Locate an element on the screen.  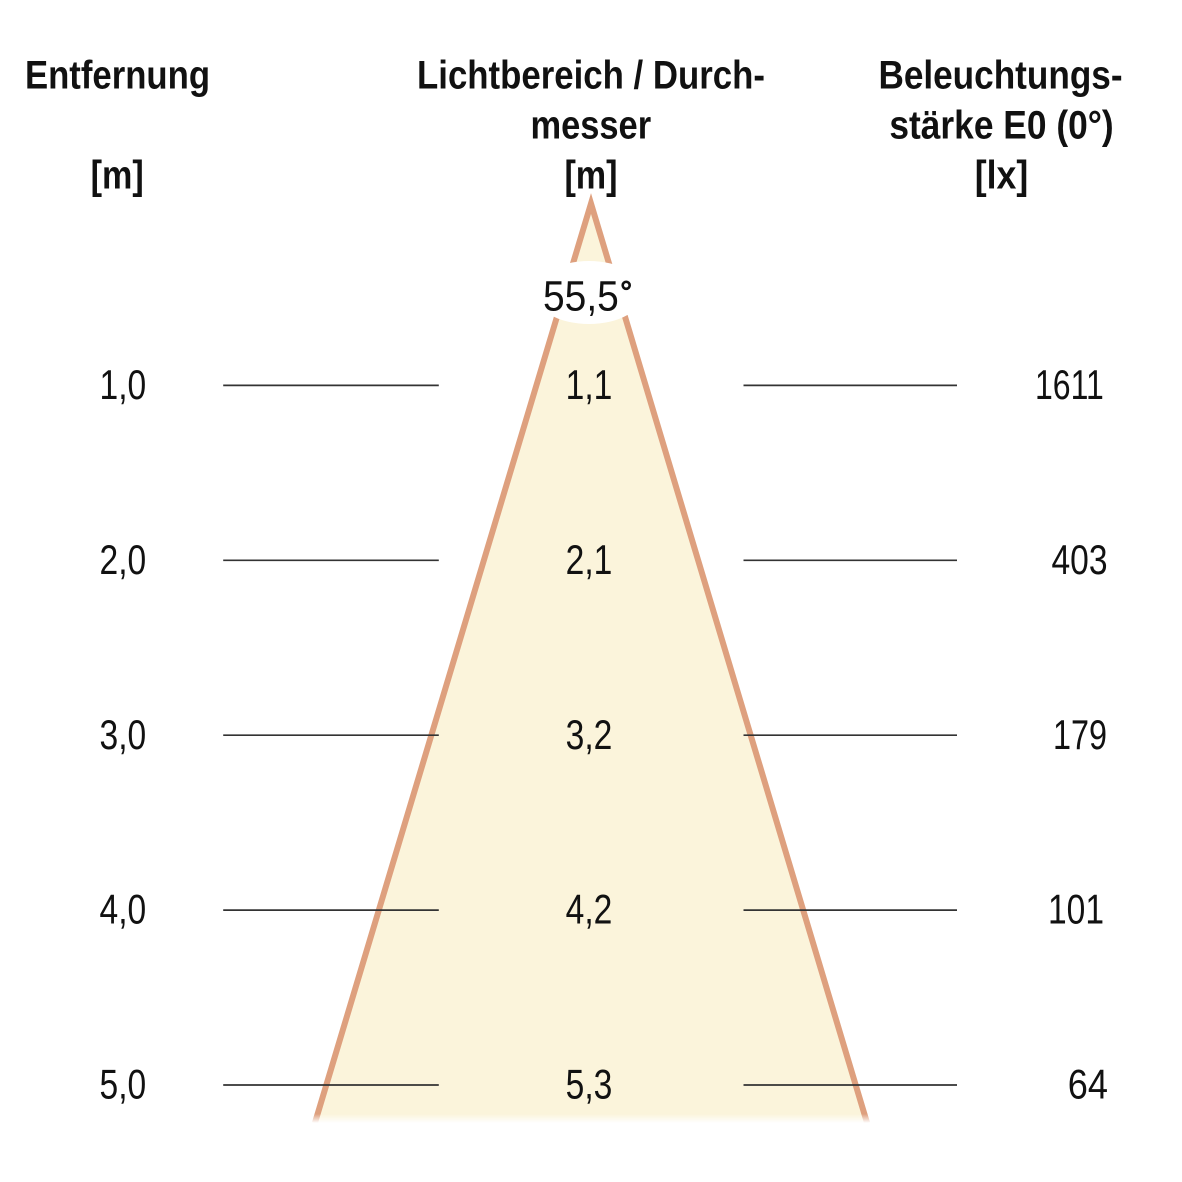
svg-text: 3,2 is located at coordinates (589, 734).